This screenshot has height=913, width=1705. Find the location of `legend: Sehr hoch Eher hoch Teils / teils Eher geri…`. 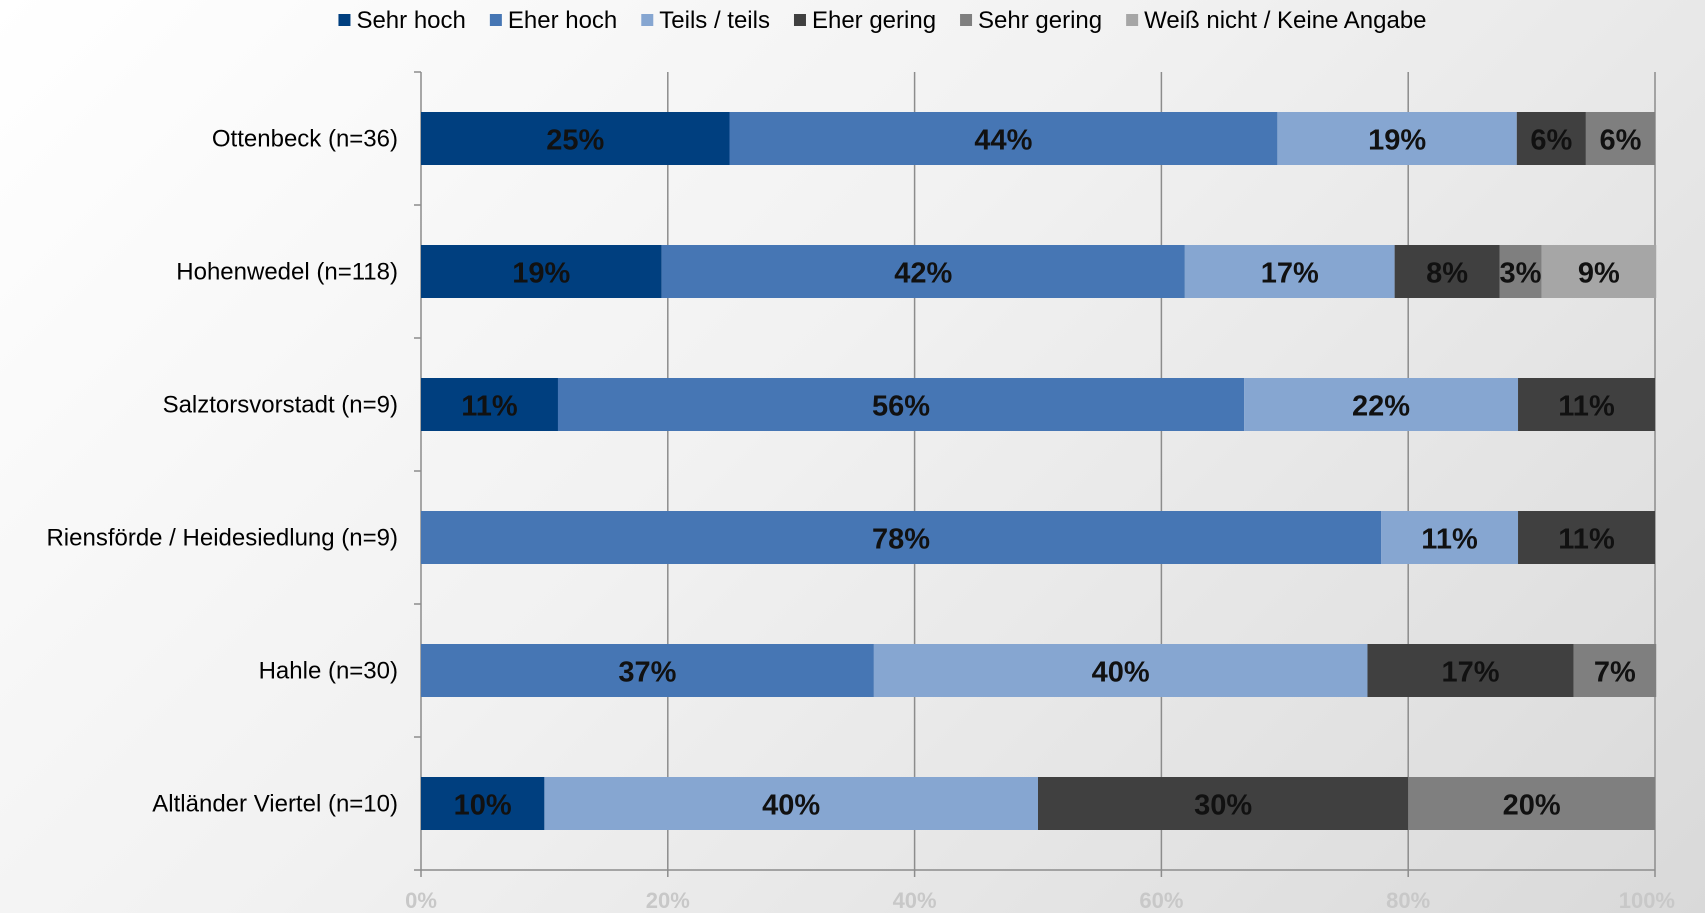

legend: Sehr hoch Eher hoch Teils / teils Eher geri… is located at coordinates (882, 20).